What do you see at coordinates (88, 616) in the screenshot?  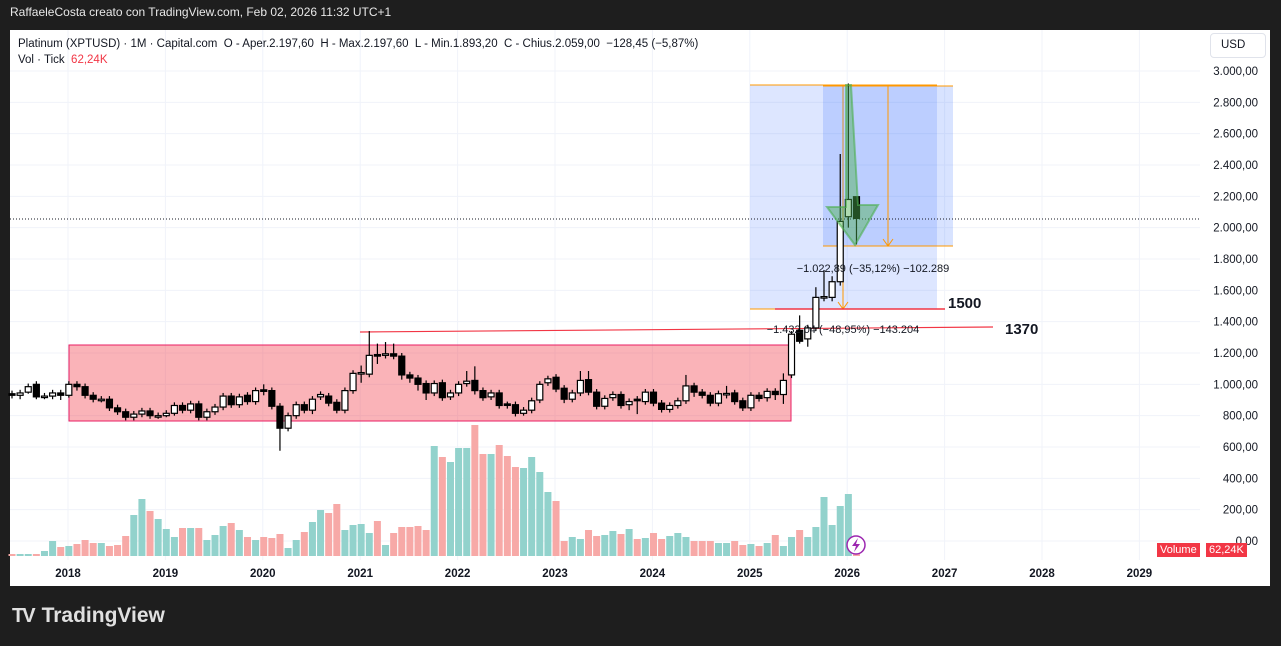 I see `tradingview-logo: TV TradingView` at bounding box center [88, 616].